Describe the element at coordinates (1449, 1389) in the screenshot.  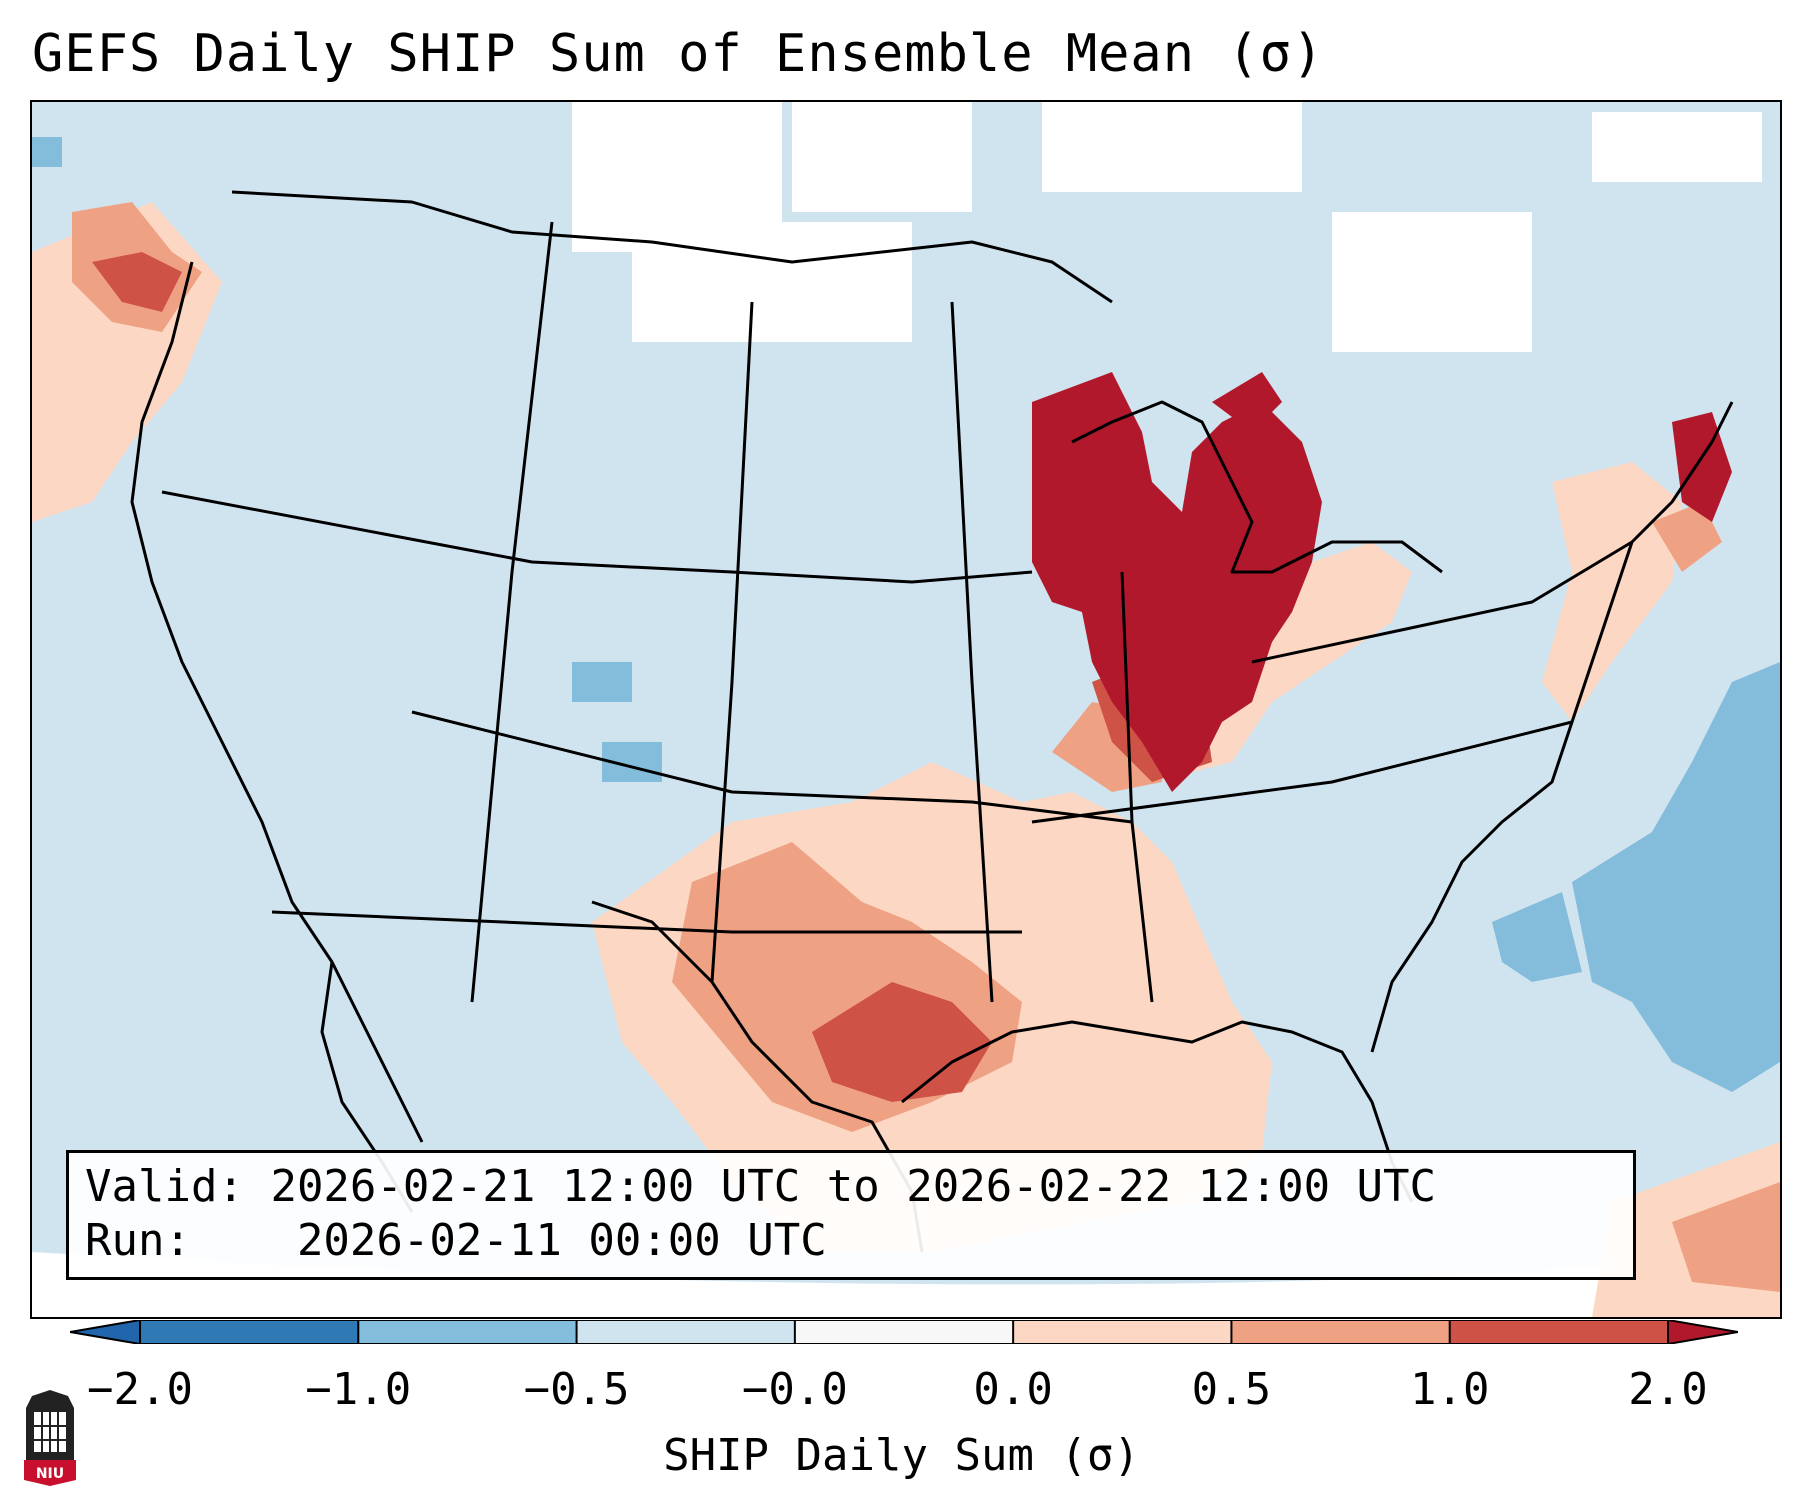
I see `colorbar-tick-label: 1.0` at that location.